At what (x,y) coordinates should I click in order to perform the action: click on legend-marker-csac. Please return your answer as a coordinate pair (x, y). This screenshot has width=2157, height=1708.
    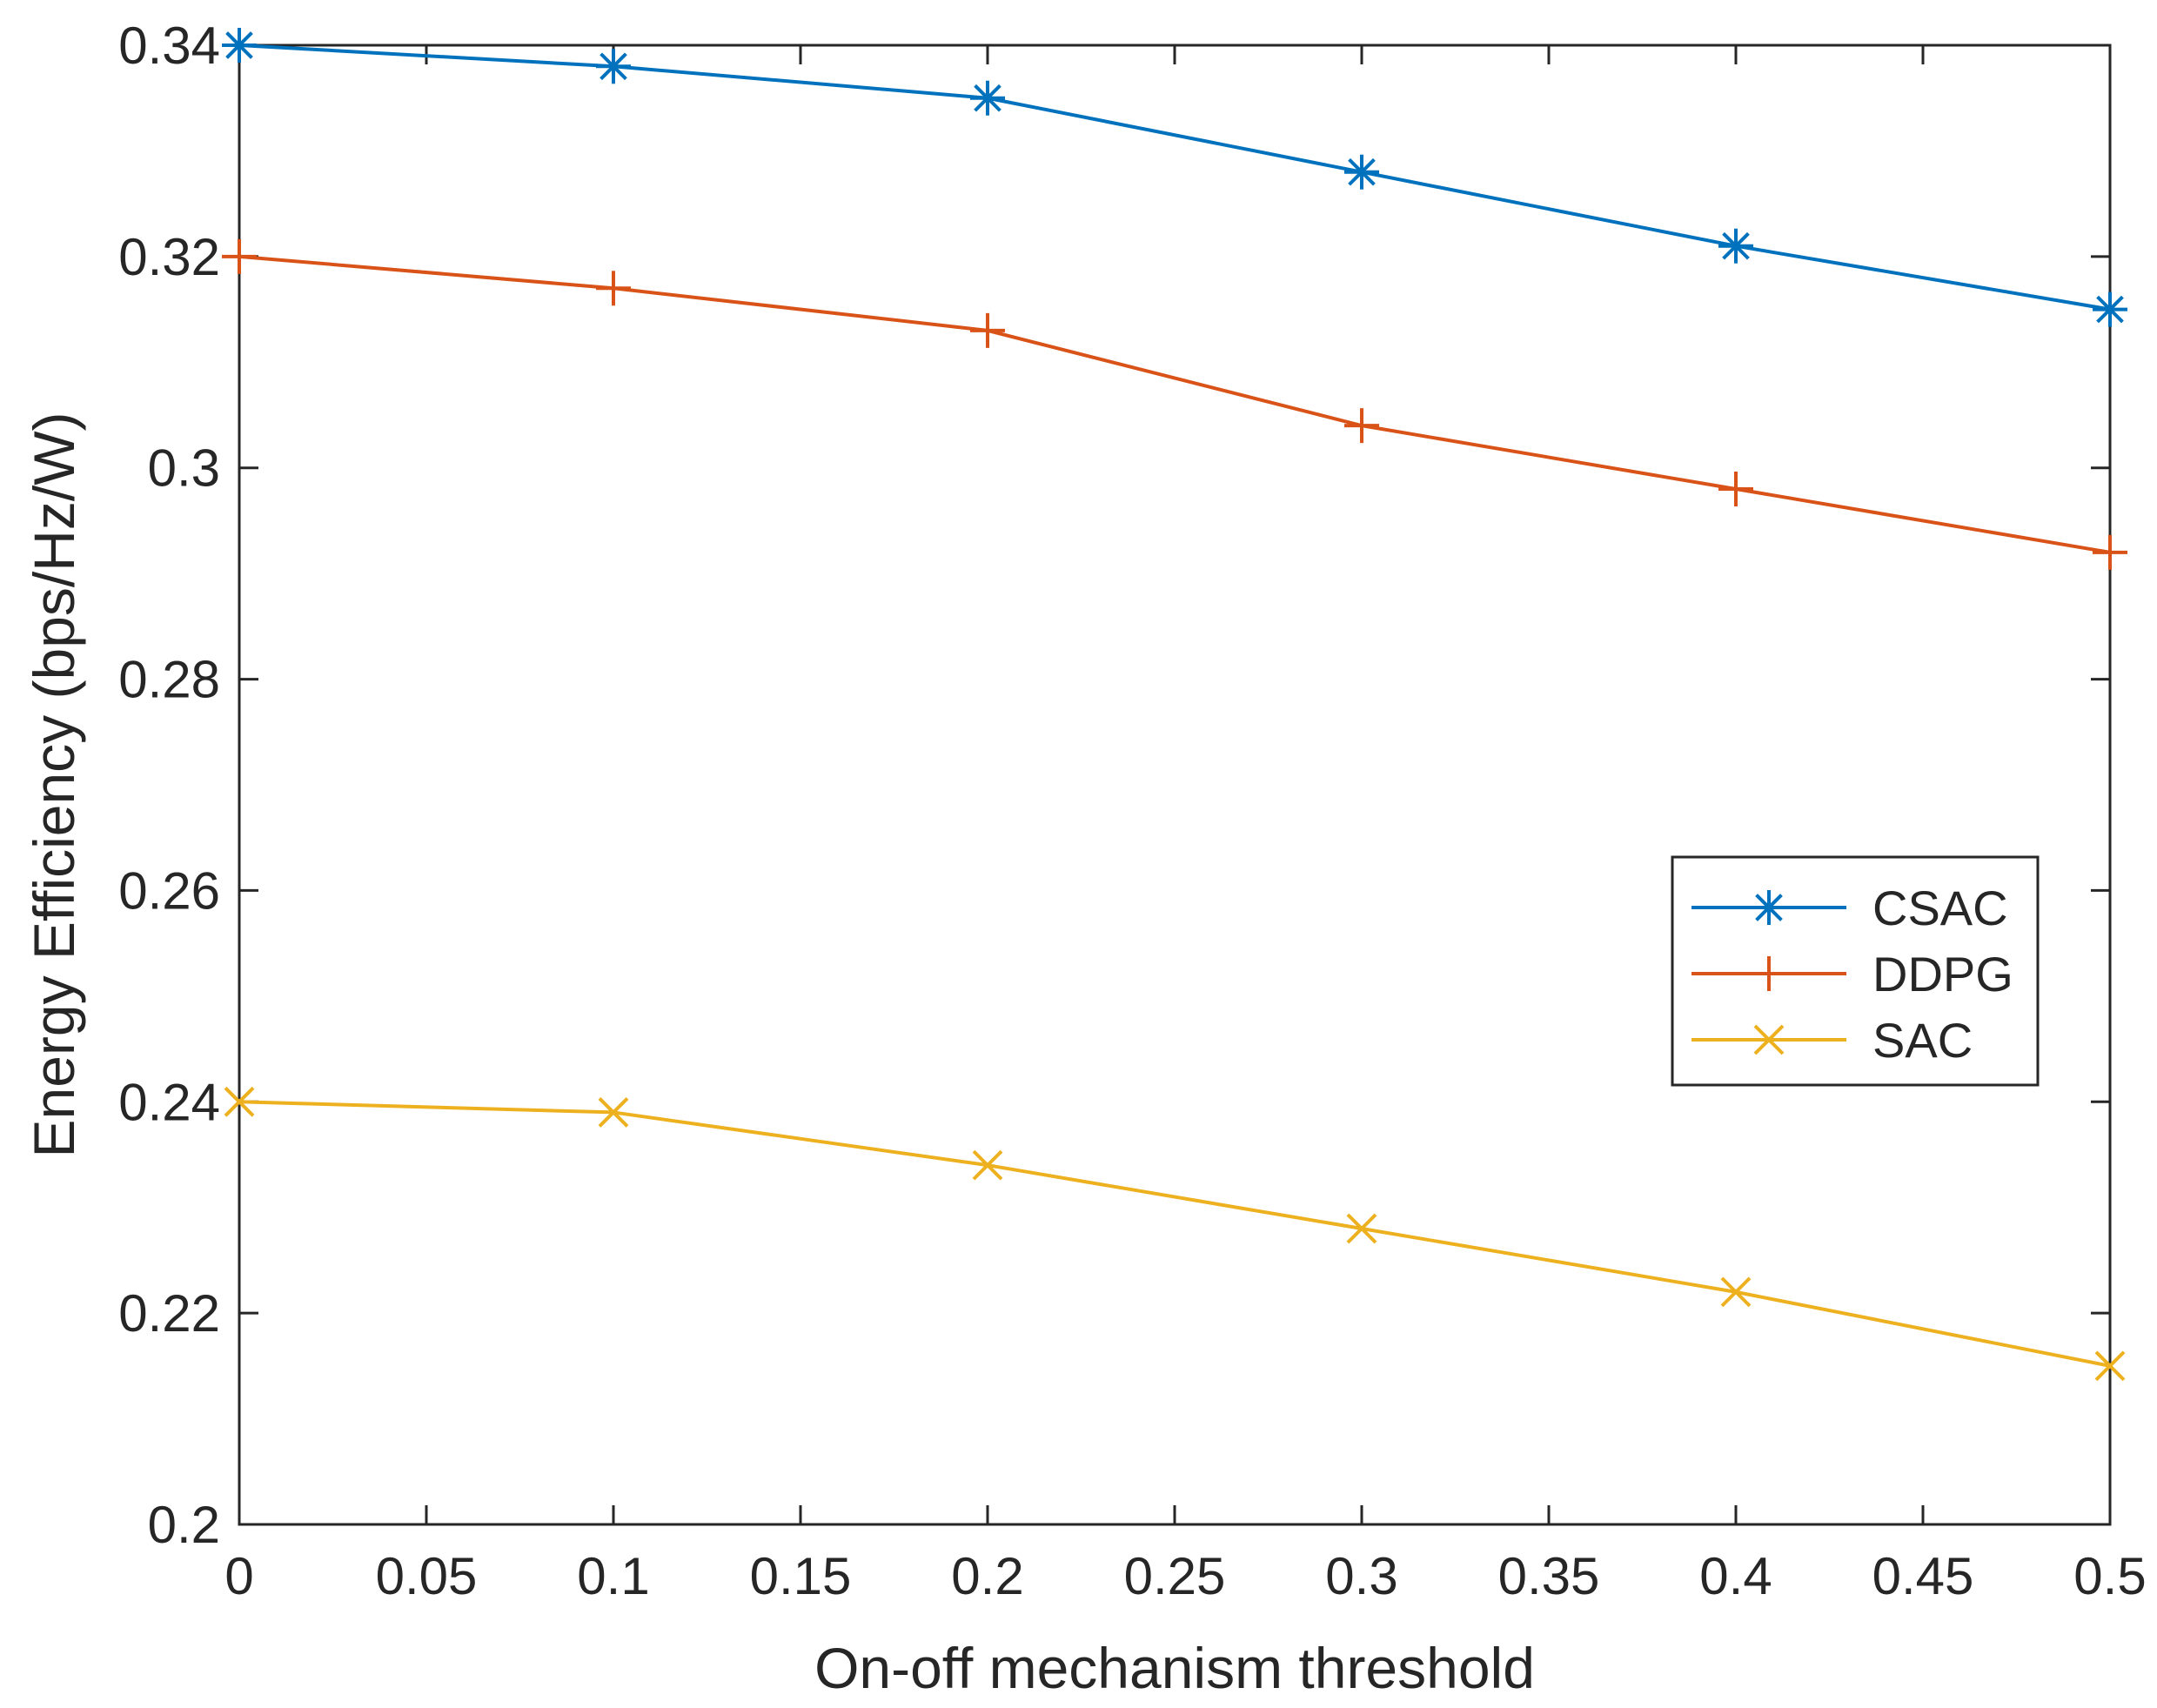
    Looking at the image, I should click on (1769, 908).